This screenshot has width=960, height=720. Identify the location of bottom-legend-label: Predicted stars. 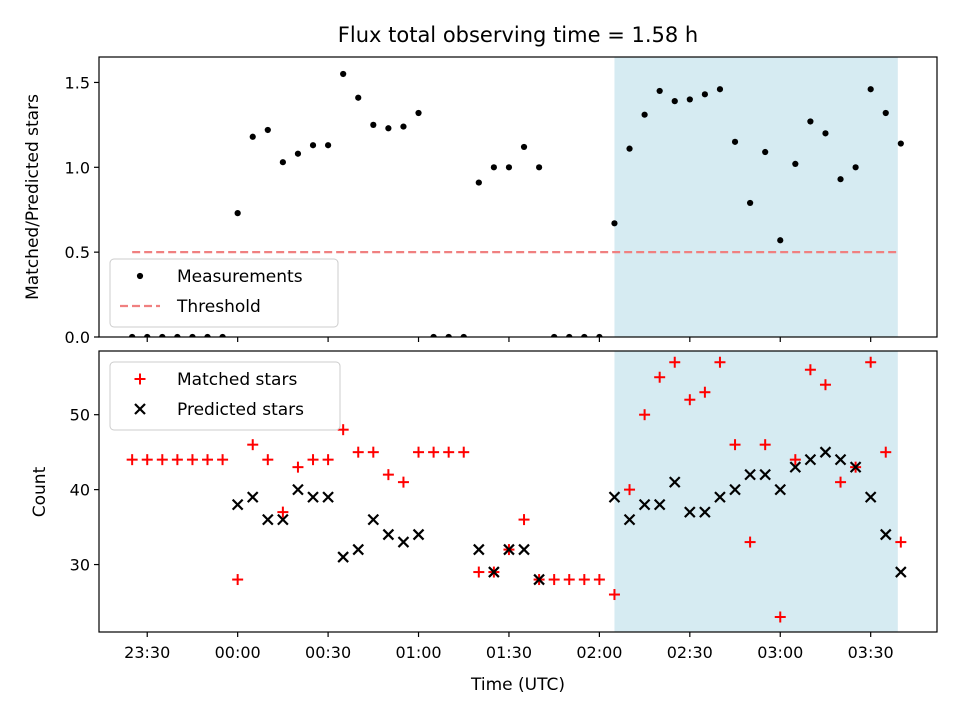
(240, 410).